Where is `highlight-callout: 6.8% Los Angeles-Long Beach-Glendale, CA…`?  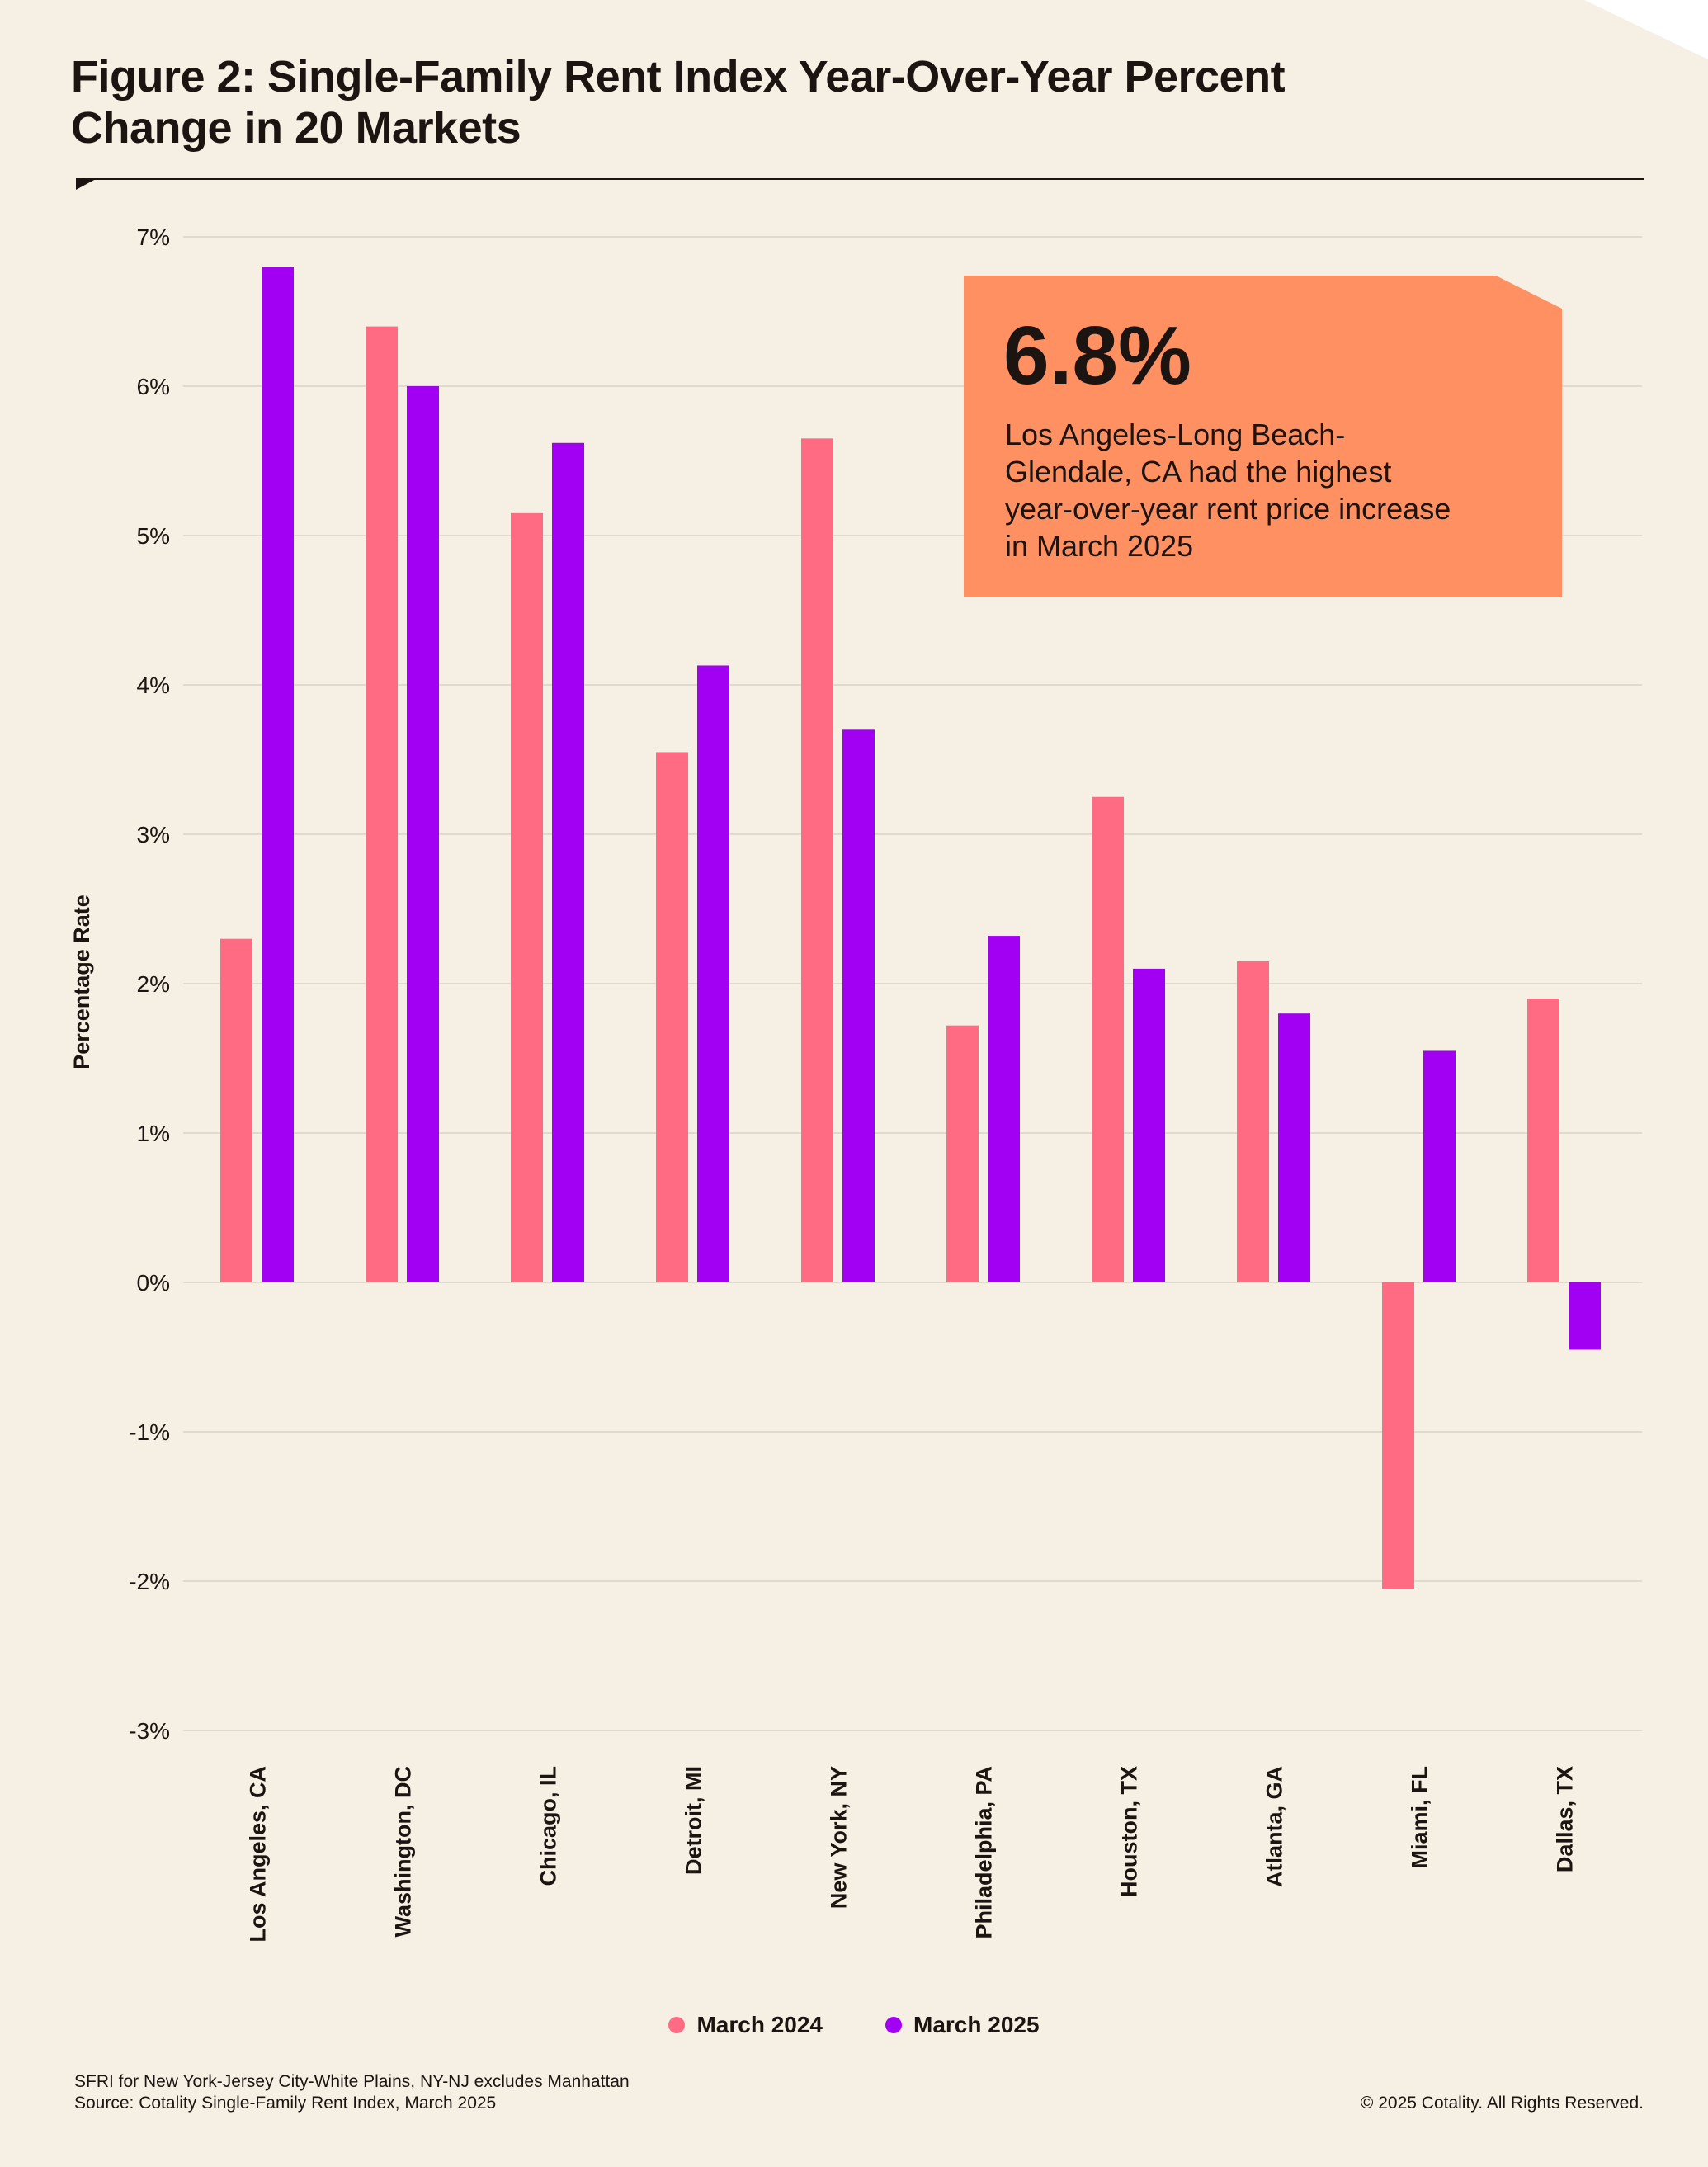
highlight-callout: 6.8% Los Angeles-Long Beach-Glendale, CA… is located at coordinates (1263, 437).